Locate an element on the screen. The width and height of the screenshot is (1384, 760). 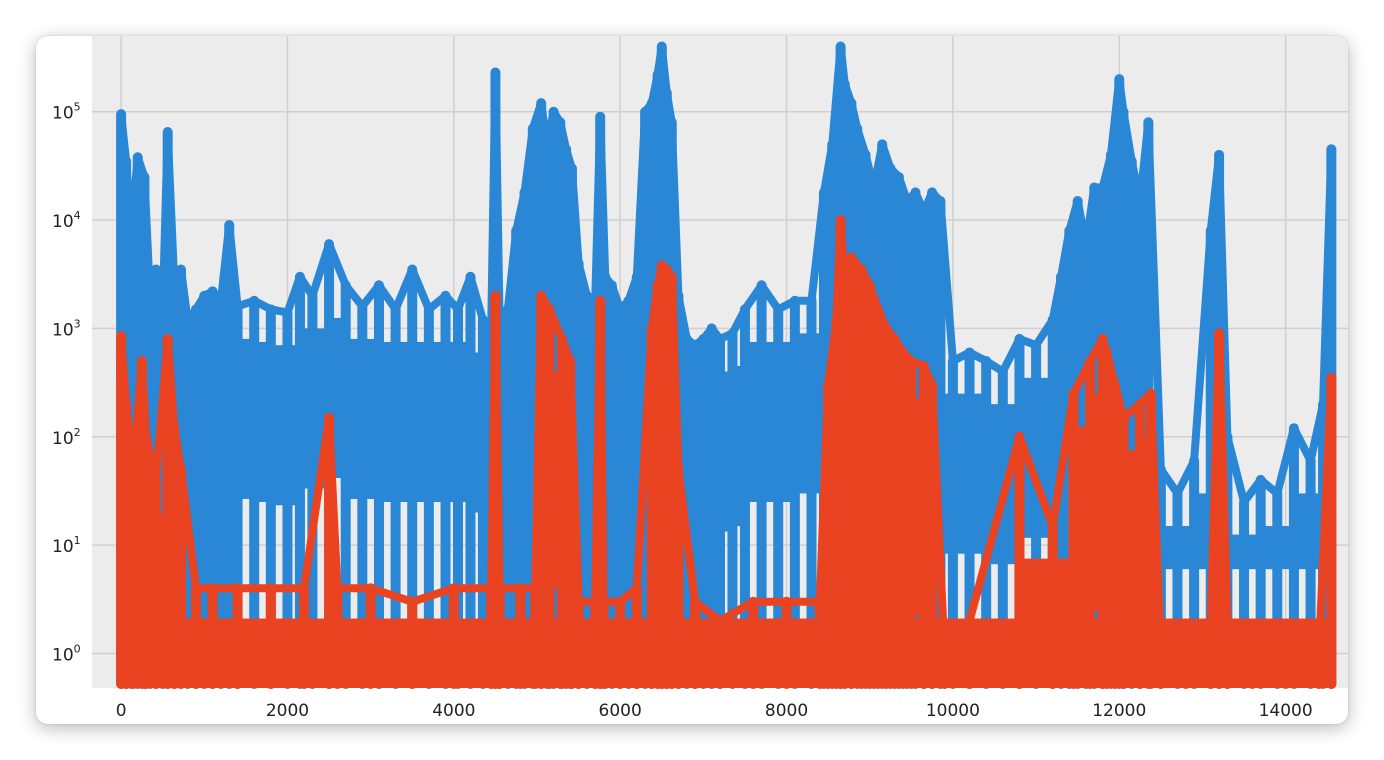
x-tick-label: 14000 is located at coordinates (1286, 711).